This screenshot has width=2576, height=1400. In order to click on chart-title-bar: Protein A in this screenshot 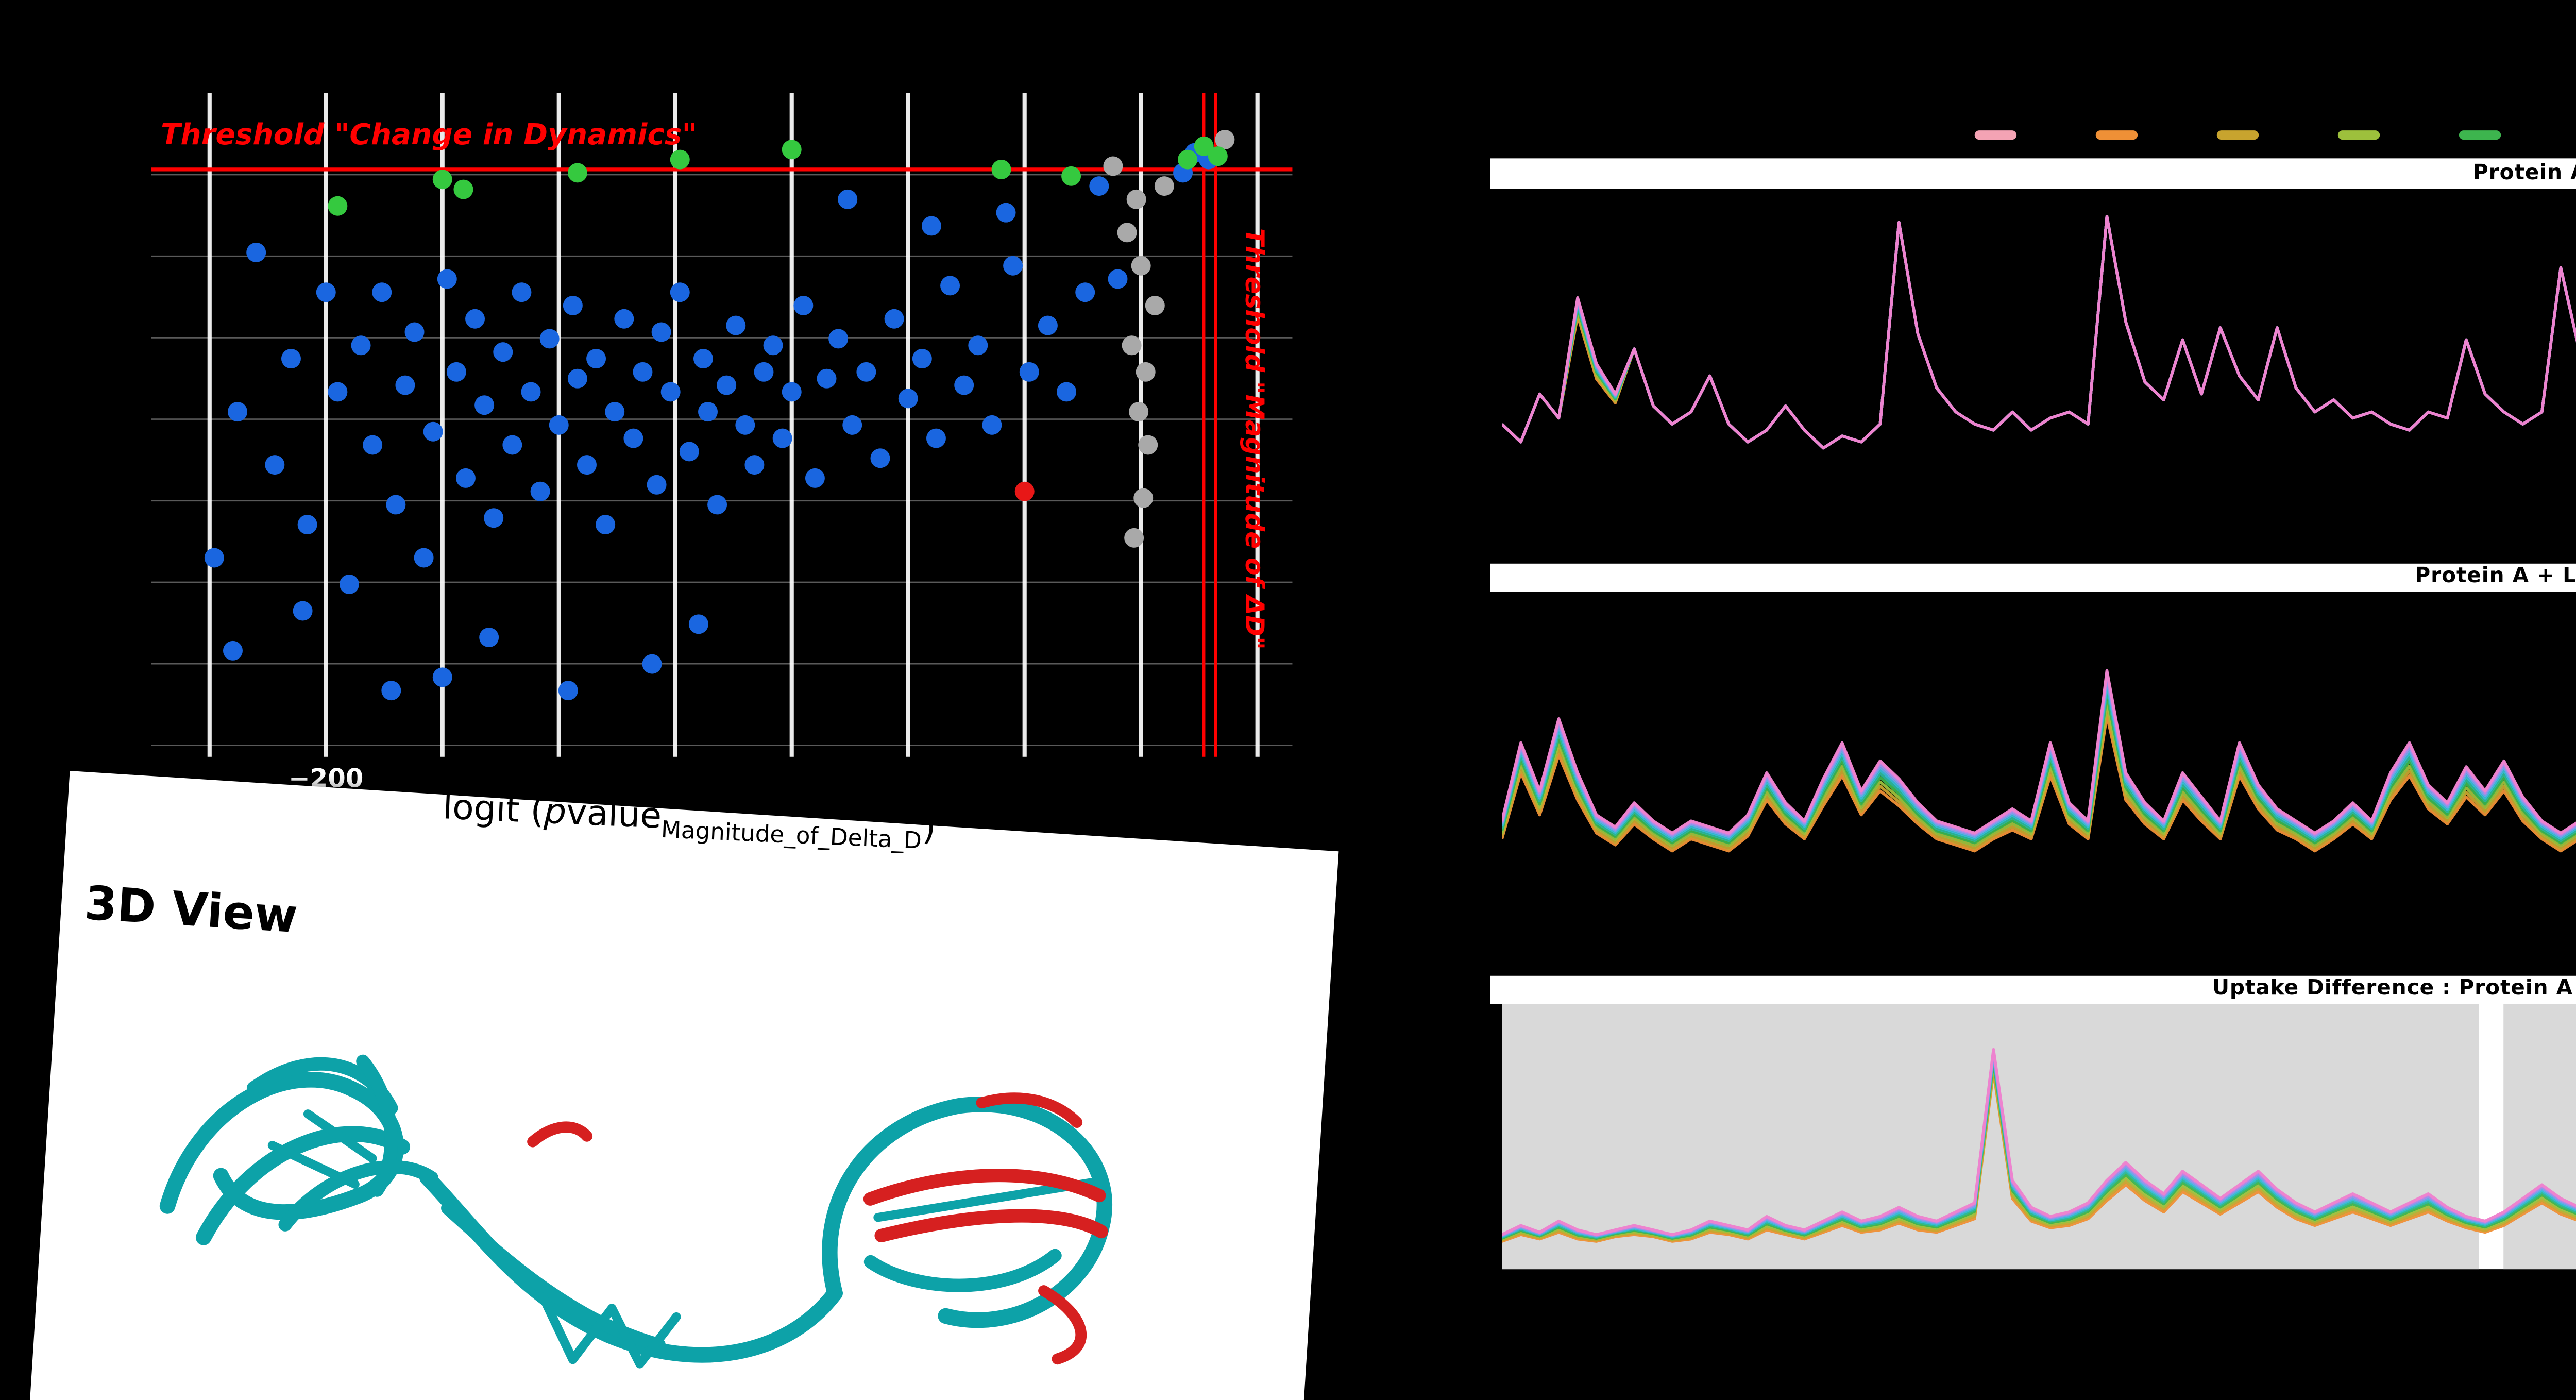, I will do `click(2033, 173)`.